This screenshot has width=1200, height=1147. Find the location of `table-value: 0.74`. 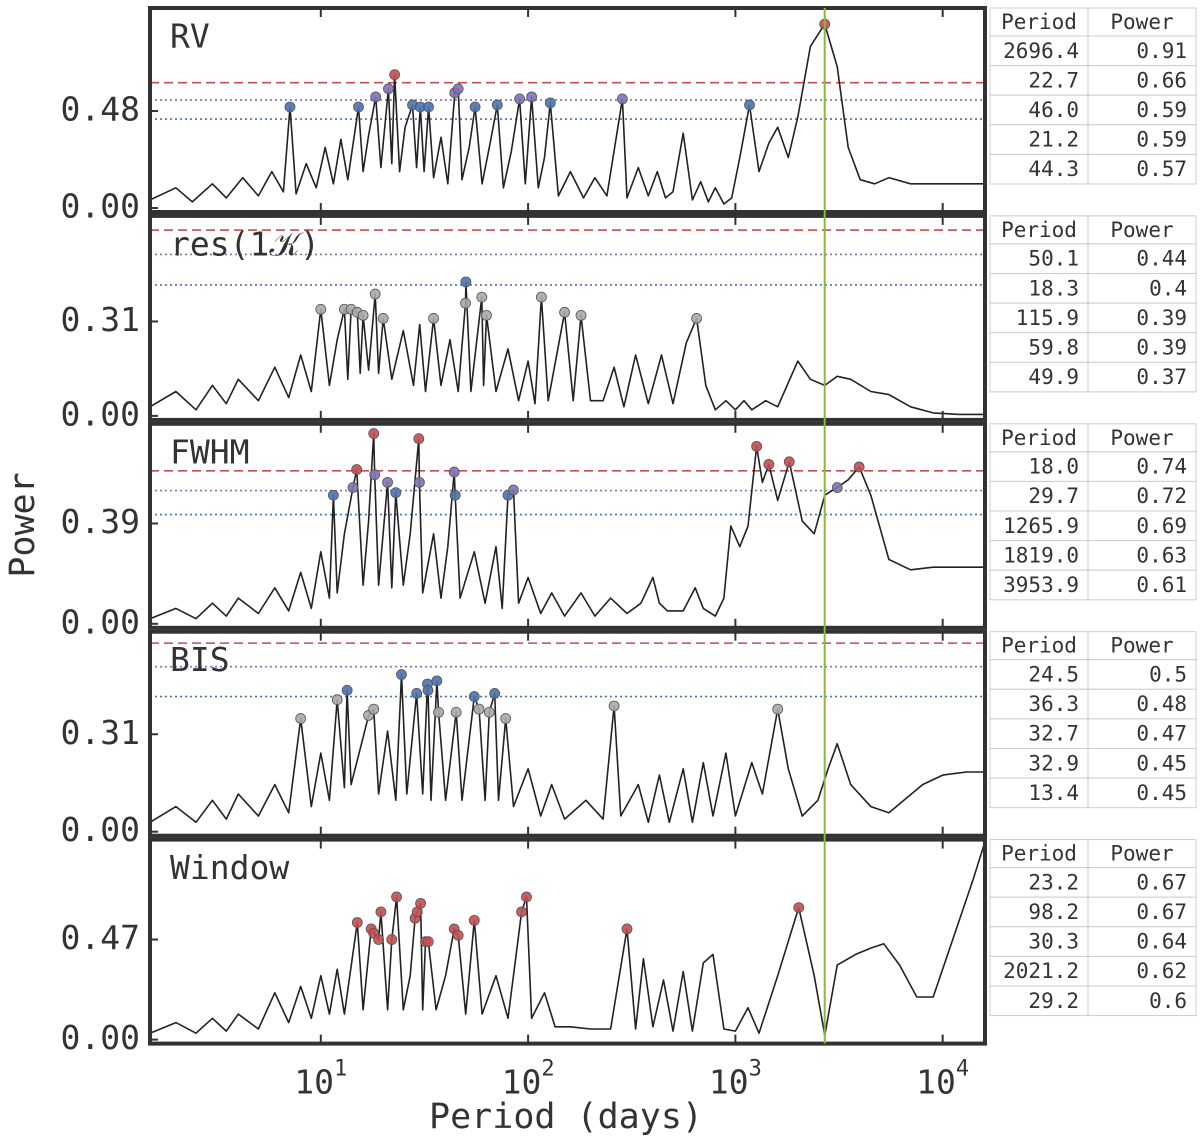

table-value: 0.74 is located at coordinates (1161, 467).